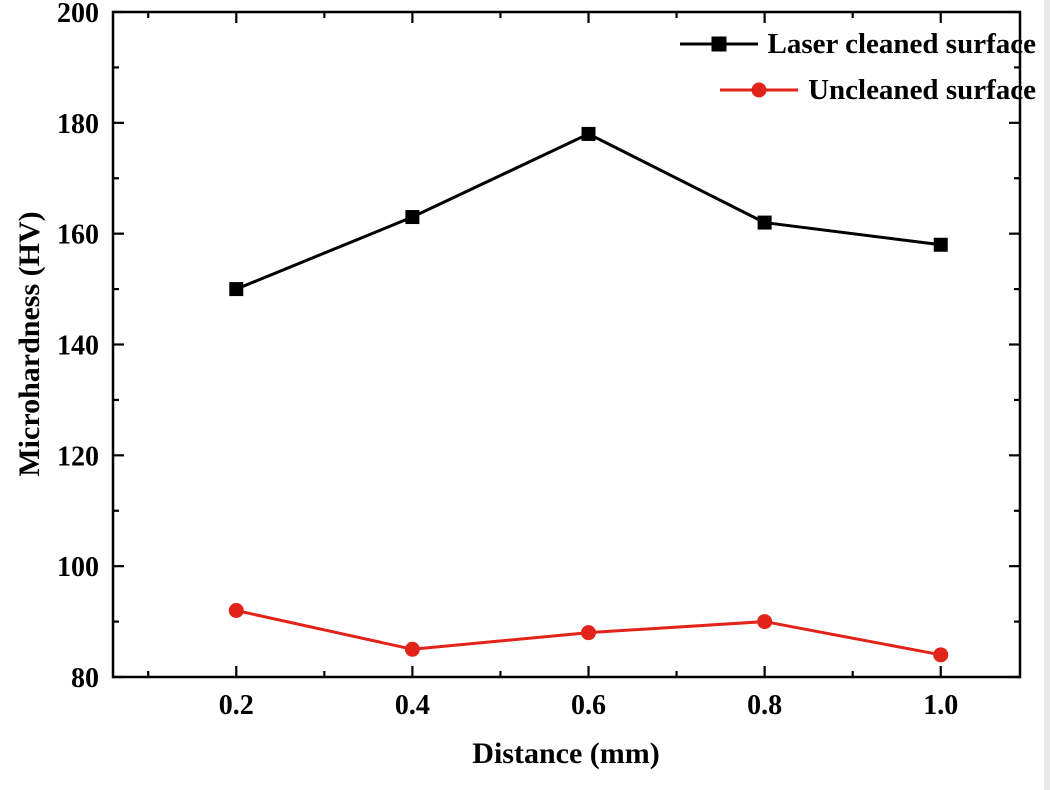 This screenshot has width=1050, height=790. Describe the element at coordinates (29, 344) in the screenshot. I see `y-axis-title: Microhardness (HV)` at that location.